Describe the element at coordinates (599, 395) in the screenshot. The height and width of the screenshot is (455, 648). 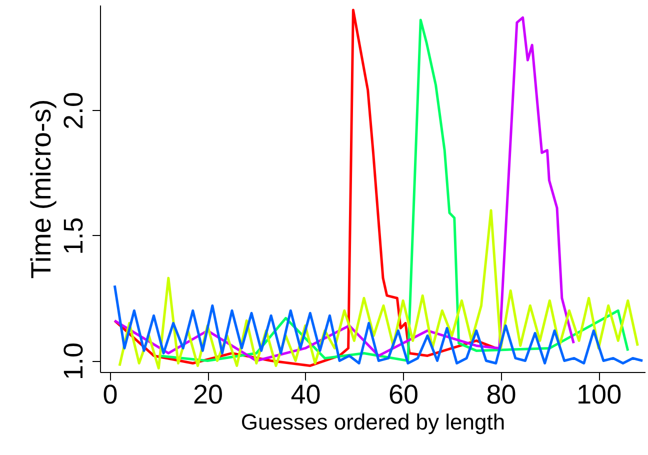
I see `x-tick-label: 100` at that location.